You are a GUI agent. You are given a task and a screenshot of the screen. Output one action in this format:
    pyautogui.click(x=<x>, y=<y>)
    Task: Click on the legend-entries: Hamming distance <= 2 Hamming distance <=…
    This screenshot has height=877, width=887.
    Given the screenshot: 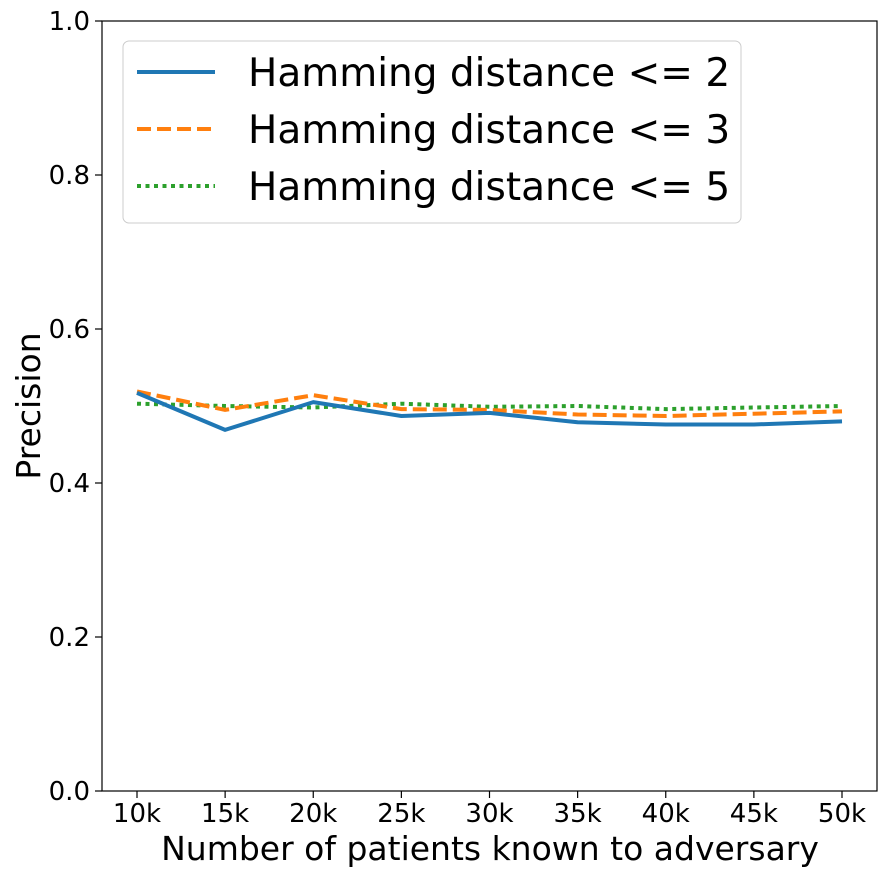 What is the action you would take?
    pyautogui.click(x=433, y=130)
    